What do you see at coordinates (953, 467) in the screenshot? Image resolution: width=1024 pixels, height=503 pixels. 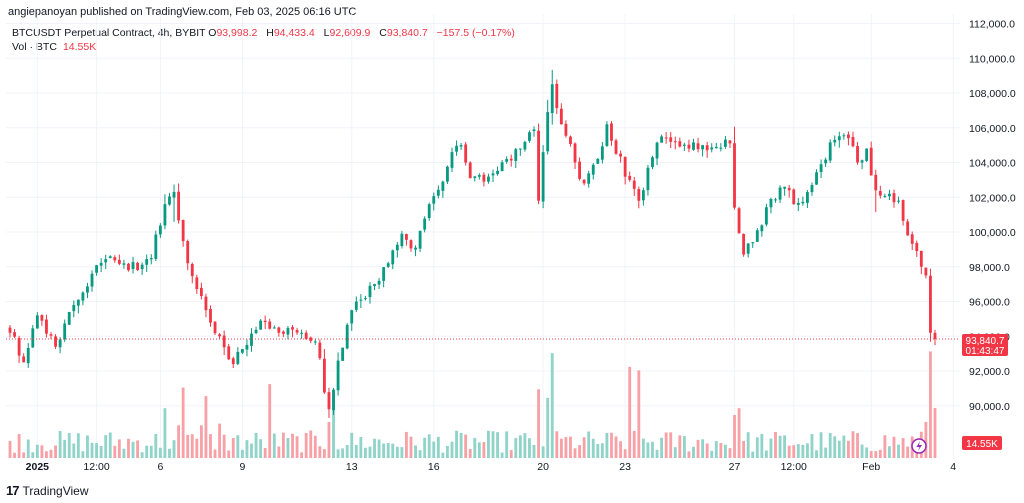 I see `time-tick-label: 4` at bounding box center [953, 467].